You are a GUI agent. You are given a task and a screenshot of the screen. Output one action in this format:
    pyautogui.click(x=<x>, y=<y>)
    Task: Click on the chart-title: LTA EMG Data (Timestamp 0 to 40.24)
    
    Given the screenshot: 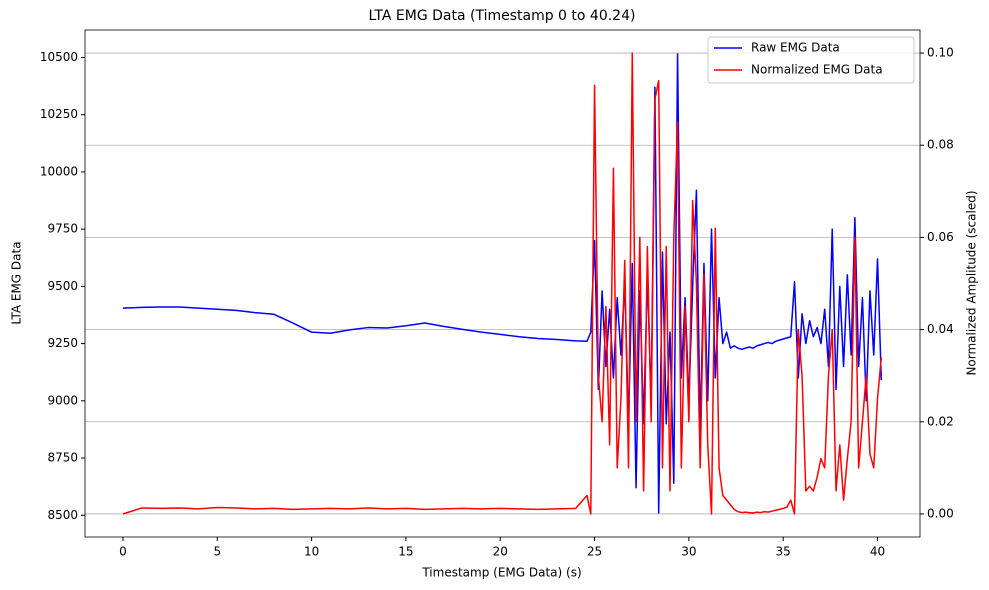 What is the action you would take?
    pyautogui.click(x=502, y=16)
    